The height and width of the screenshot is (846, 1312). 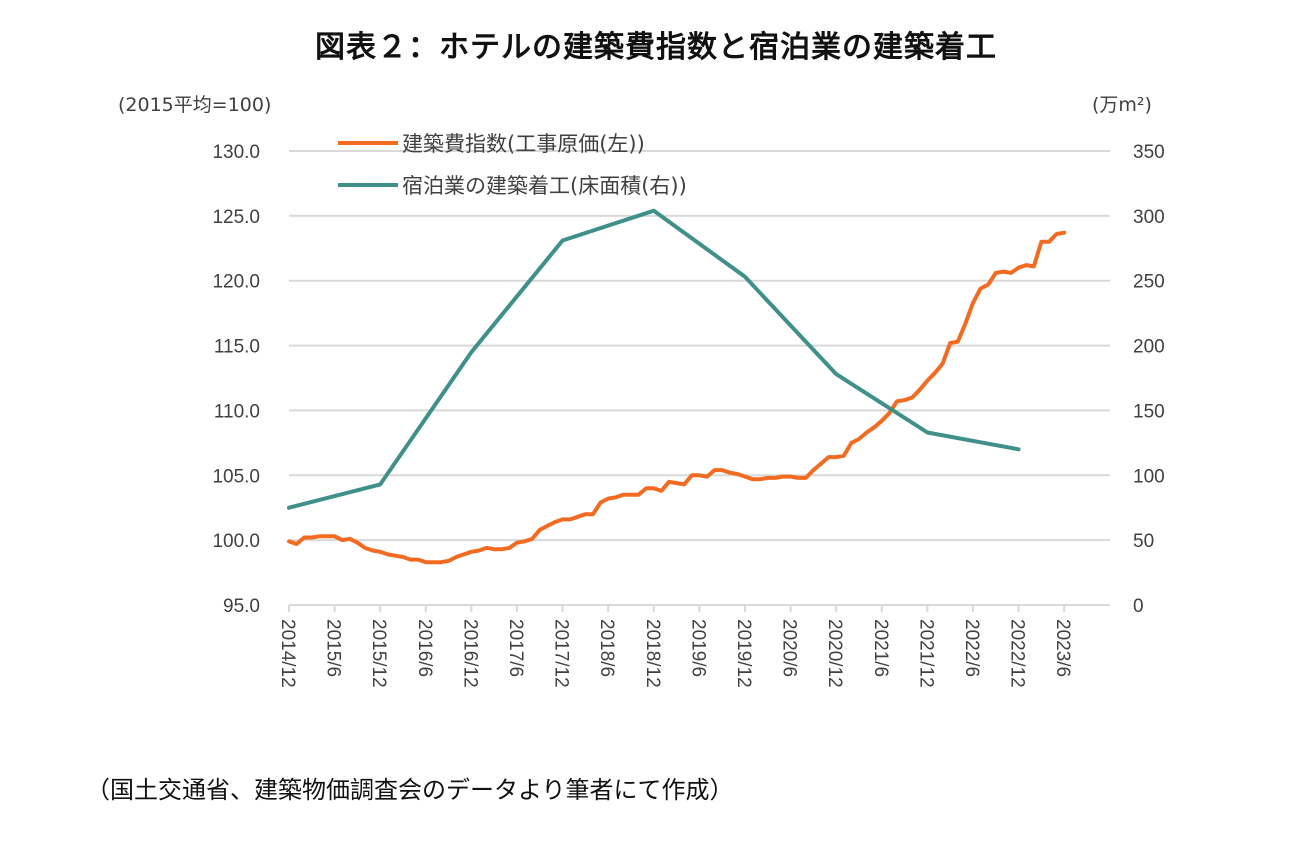 What do you see at coordinates (743, 653) in the screenshot?
I see `x-tick-label: 2019/12` at bounding box center [743, 653].